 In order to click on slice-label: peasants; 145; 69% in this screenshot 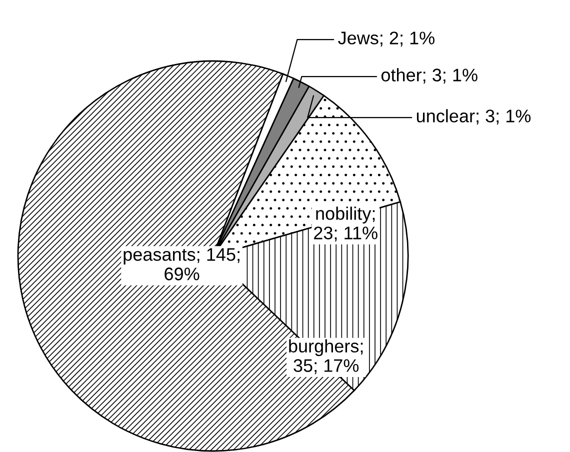, I will do `click(182, 264)`.